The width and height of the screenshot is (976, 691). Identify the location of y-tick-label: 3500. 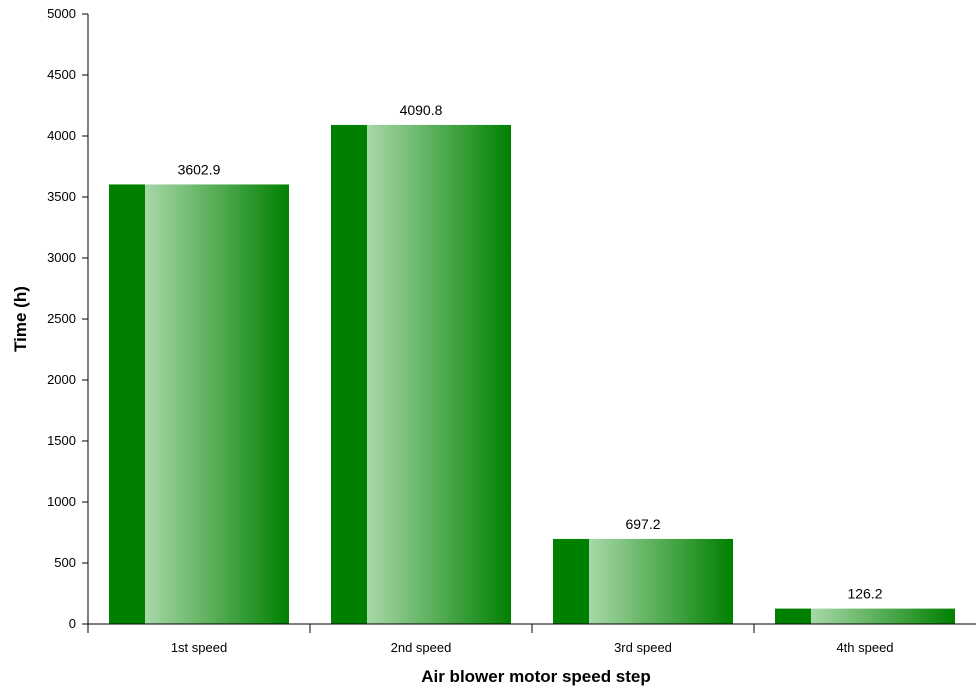
(61, 196).